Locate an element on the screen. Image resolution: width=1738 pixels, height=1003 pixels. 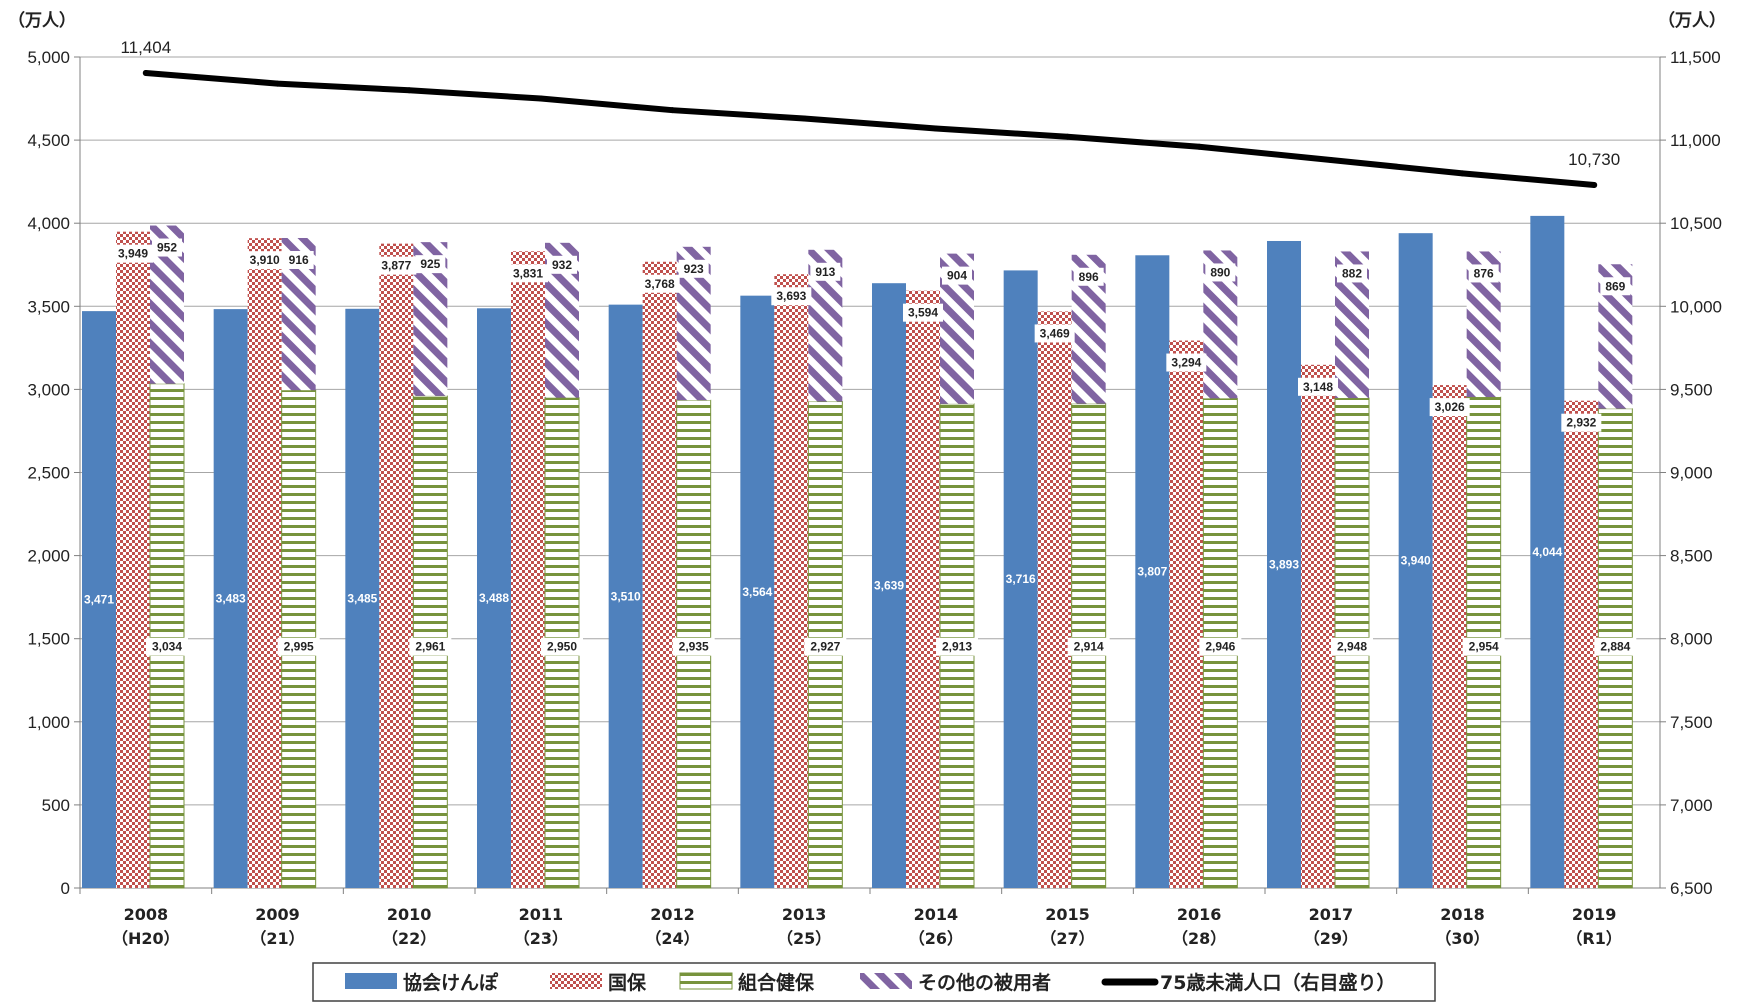
label-sonota: 876 is located at coordinates (1484, 273).